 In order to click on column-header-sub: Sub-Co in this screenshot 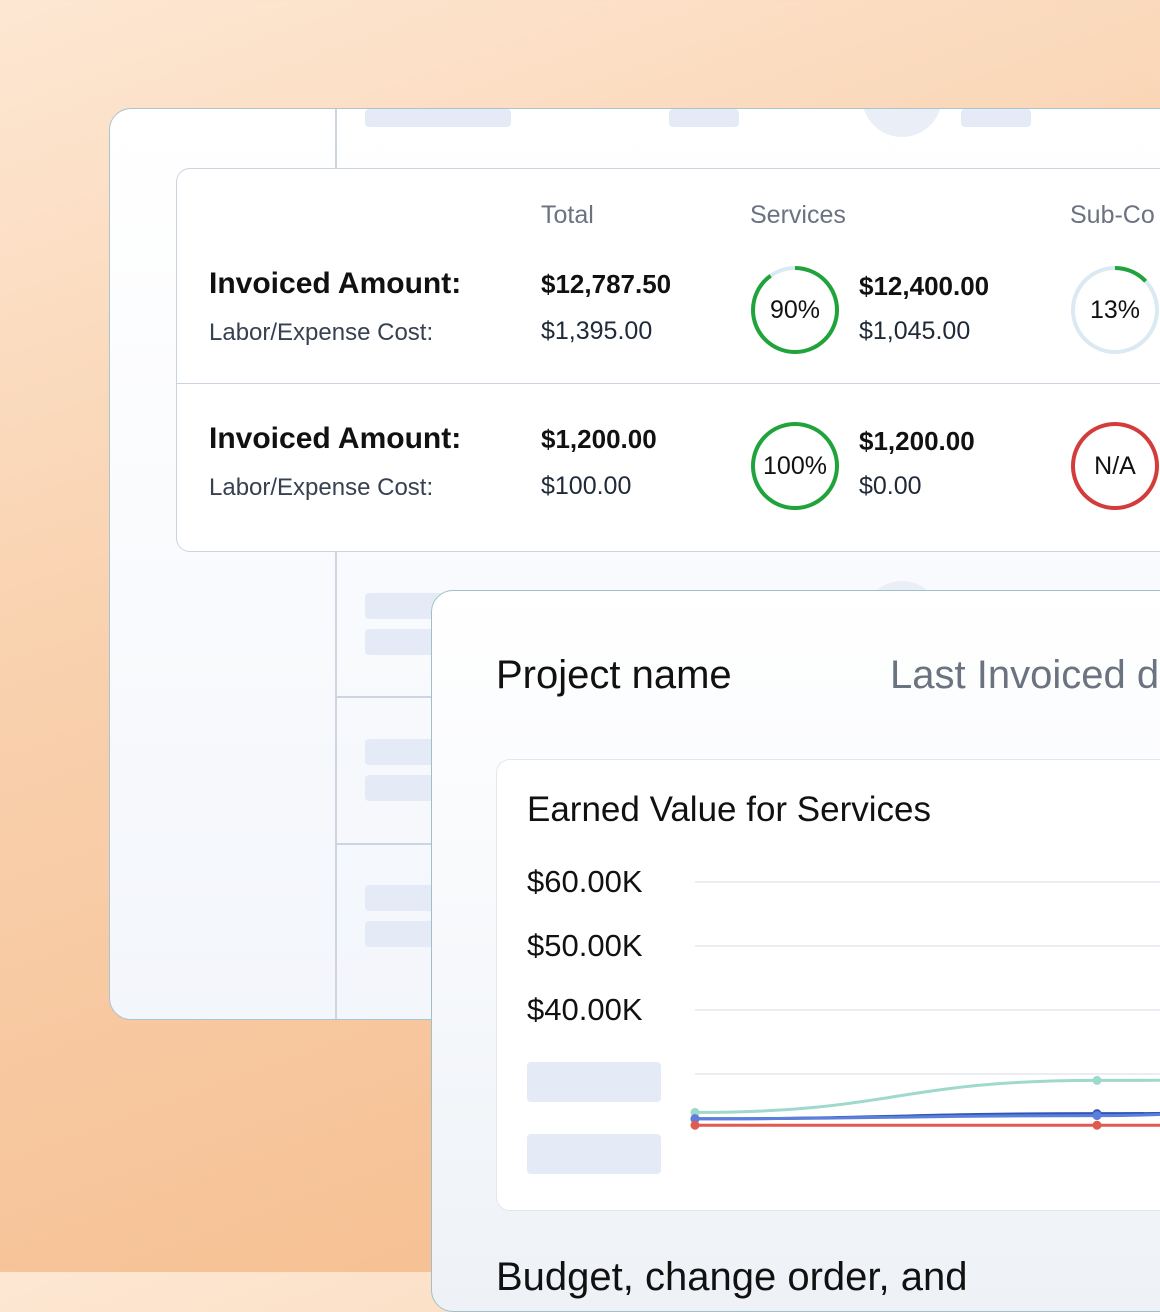, I will do `click(1112, 215)`.